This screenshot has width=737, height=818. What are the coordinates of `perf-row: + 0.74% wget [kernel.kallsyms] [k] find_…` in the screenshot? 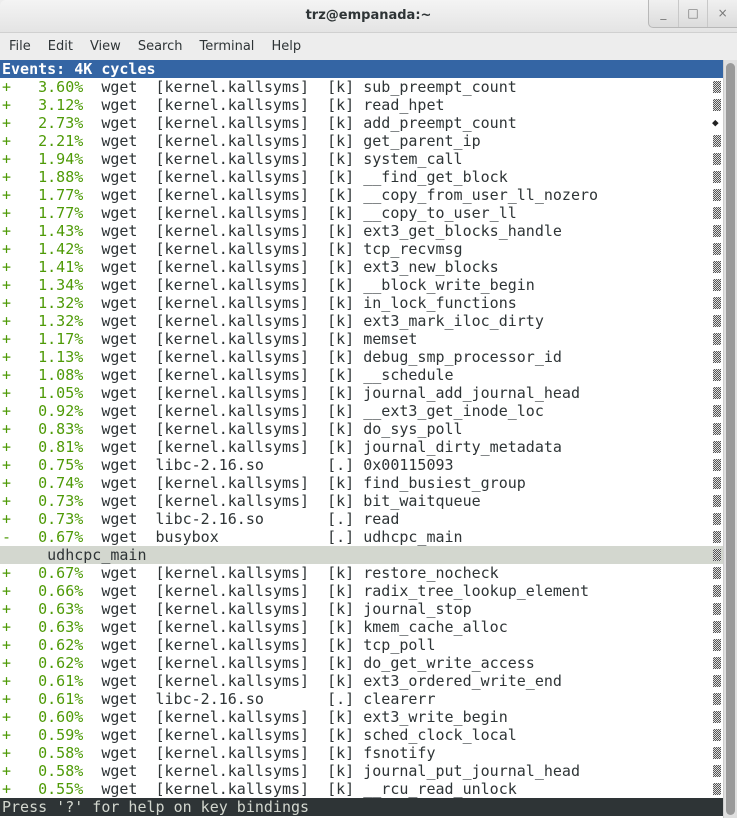 It's located at (361, 483).